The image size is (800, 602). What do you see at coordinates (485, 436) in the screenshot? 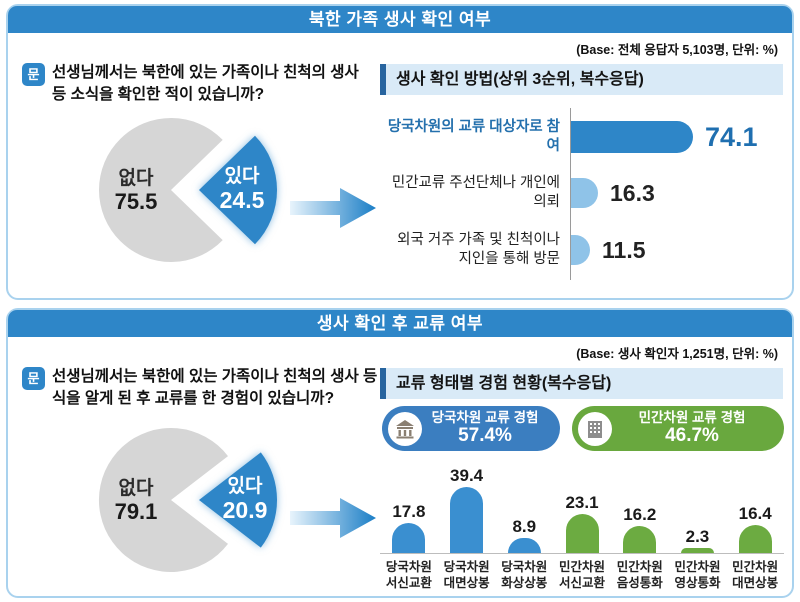
I see `badge-value: 57.4%` at bounding box center [485, 436].